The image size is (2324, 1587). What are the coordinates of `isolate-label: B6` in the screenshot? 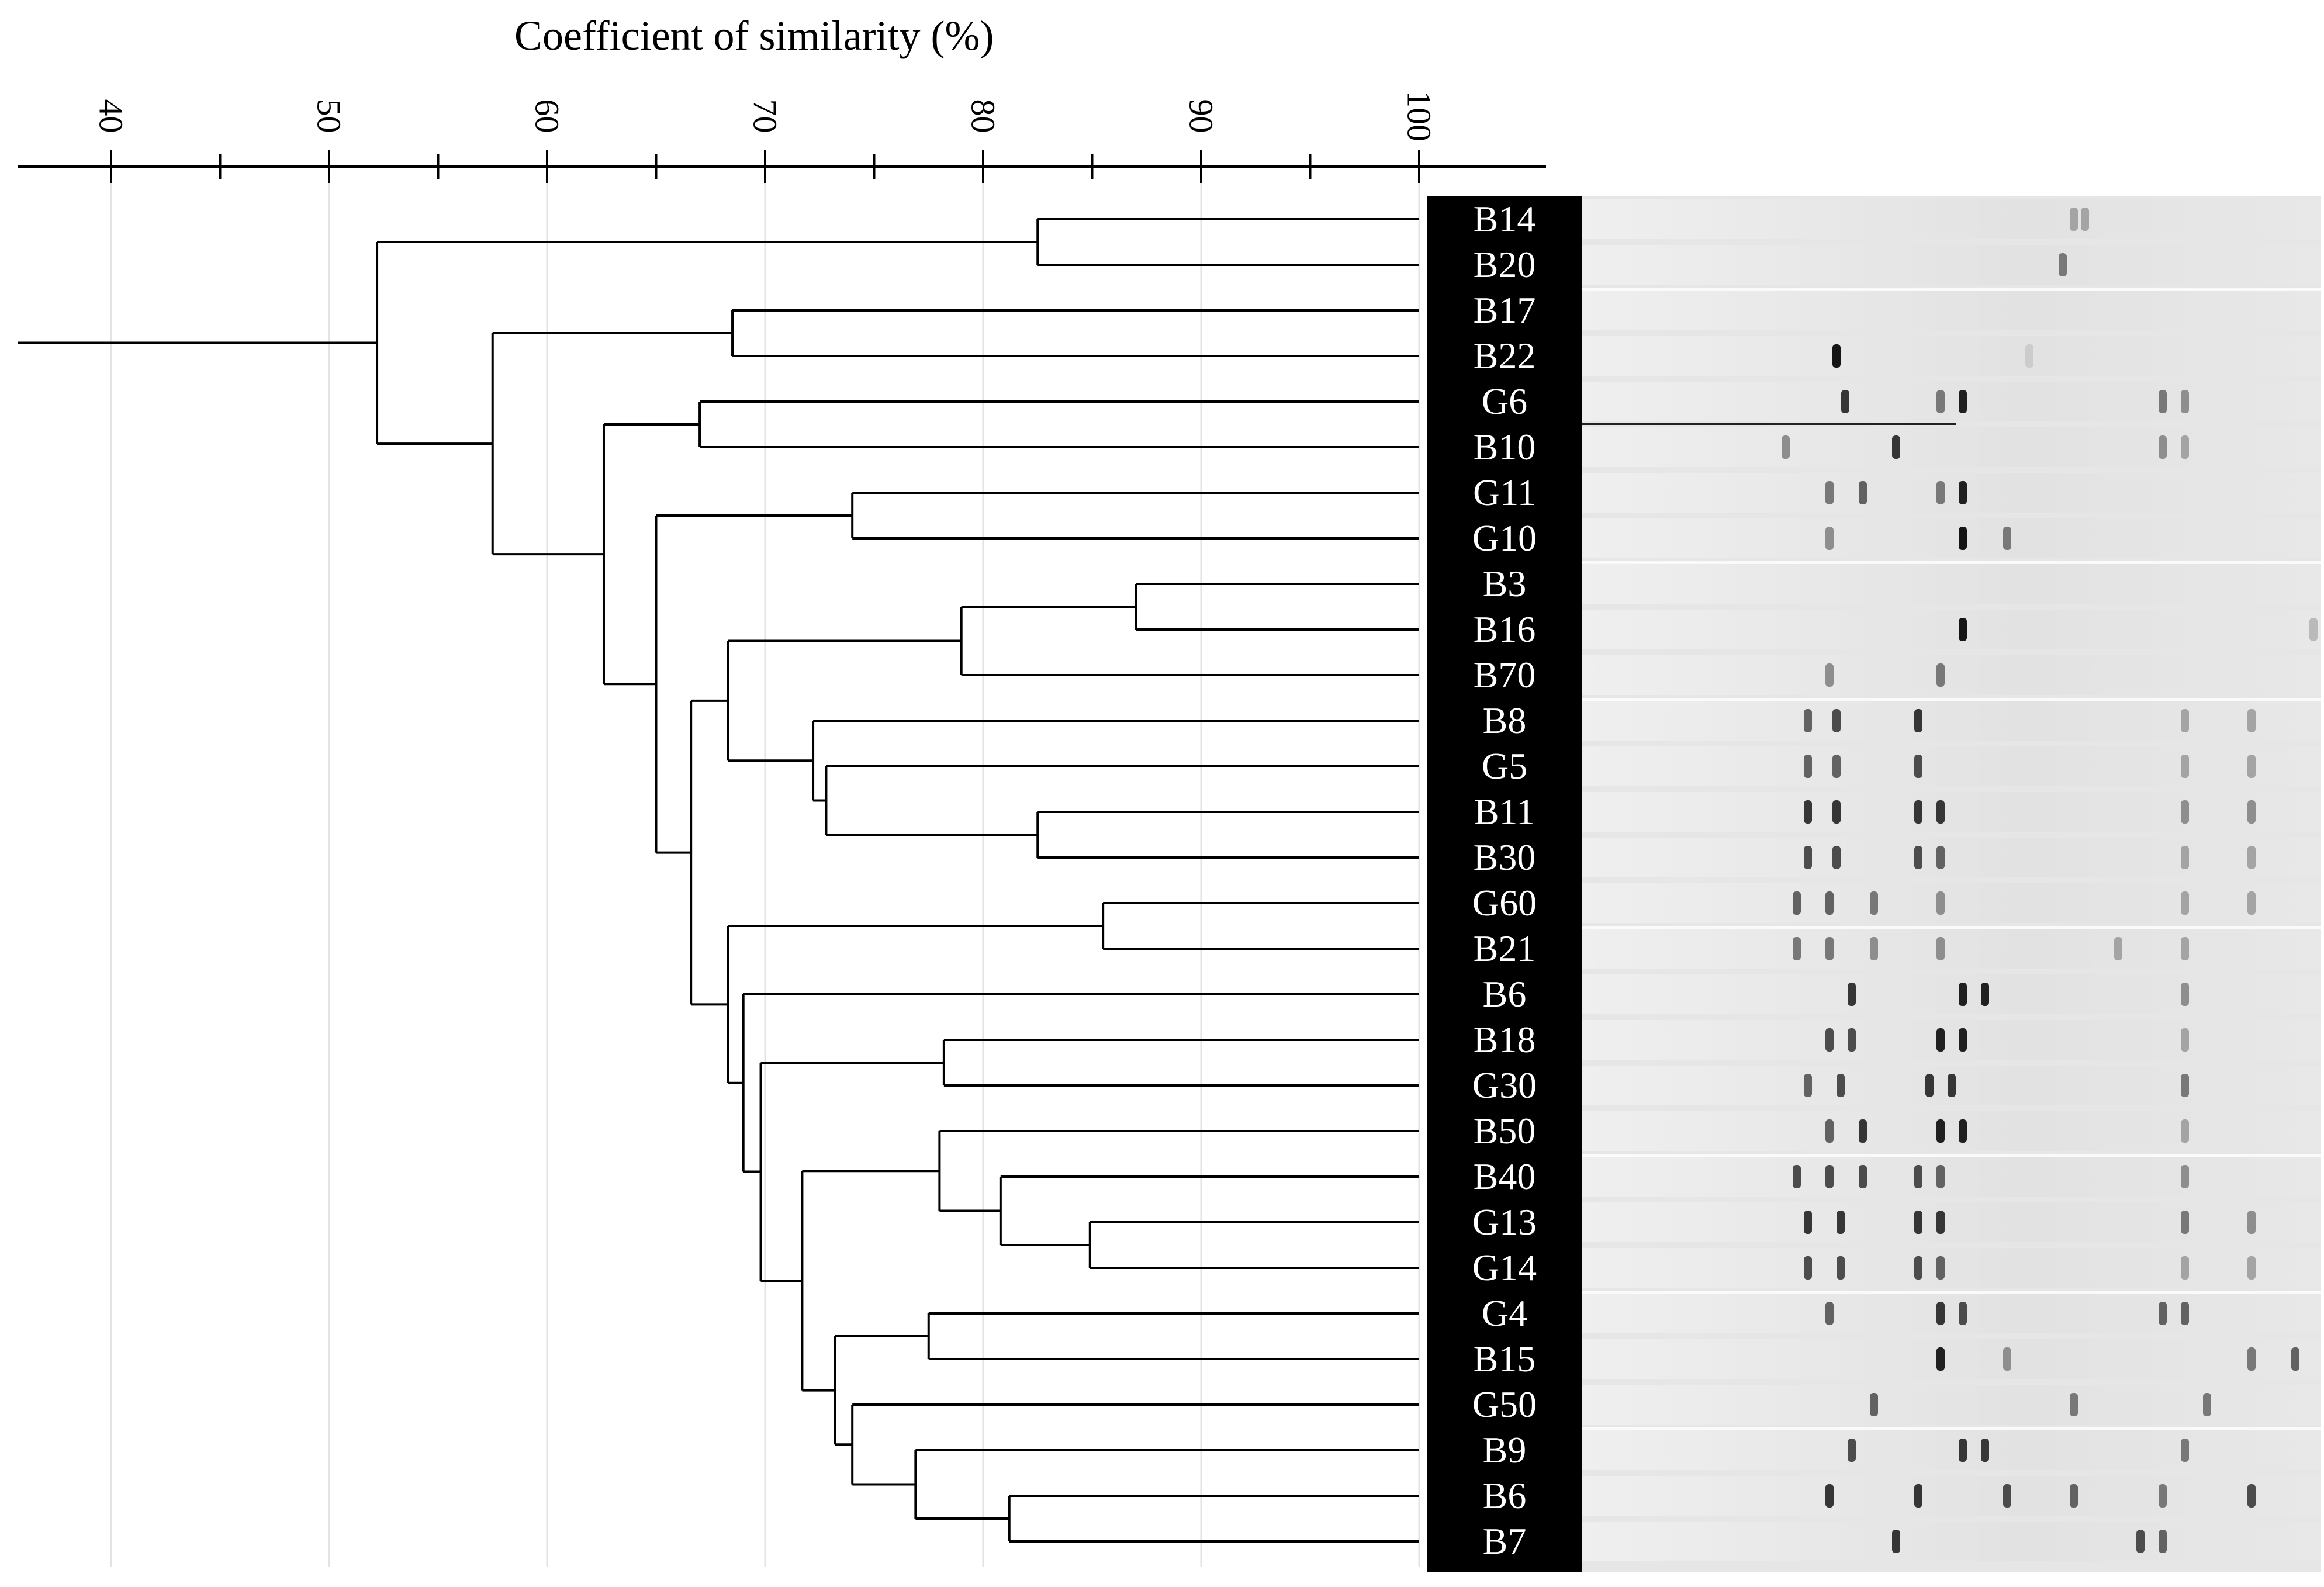 It's located at (1504, 1495).